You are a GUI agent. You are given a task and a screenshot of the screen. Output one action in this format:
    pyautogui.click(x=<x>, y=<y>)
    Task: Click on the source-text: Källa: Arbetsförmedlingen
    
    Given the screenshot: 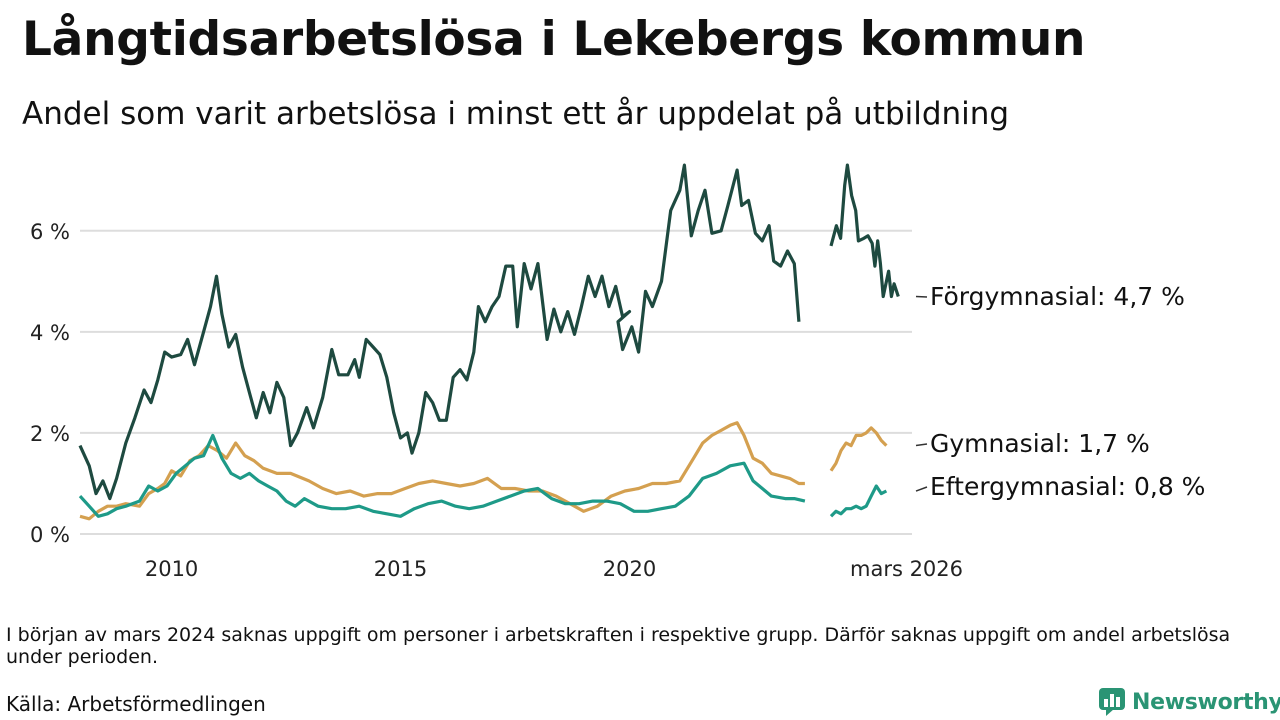 What is the action you would take?
    pyautogui.click(x=136, y=704)
    